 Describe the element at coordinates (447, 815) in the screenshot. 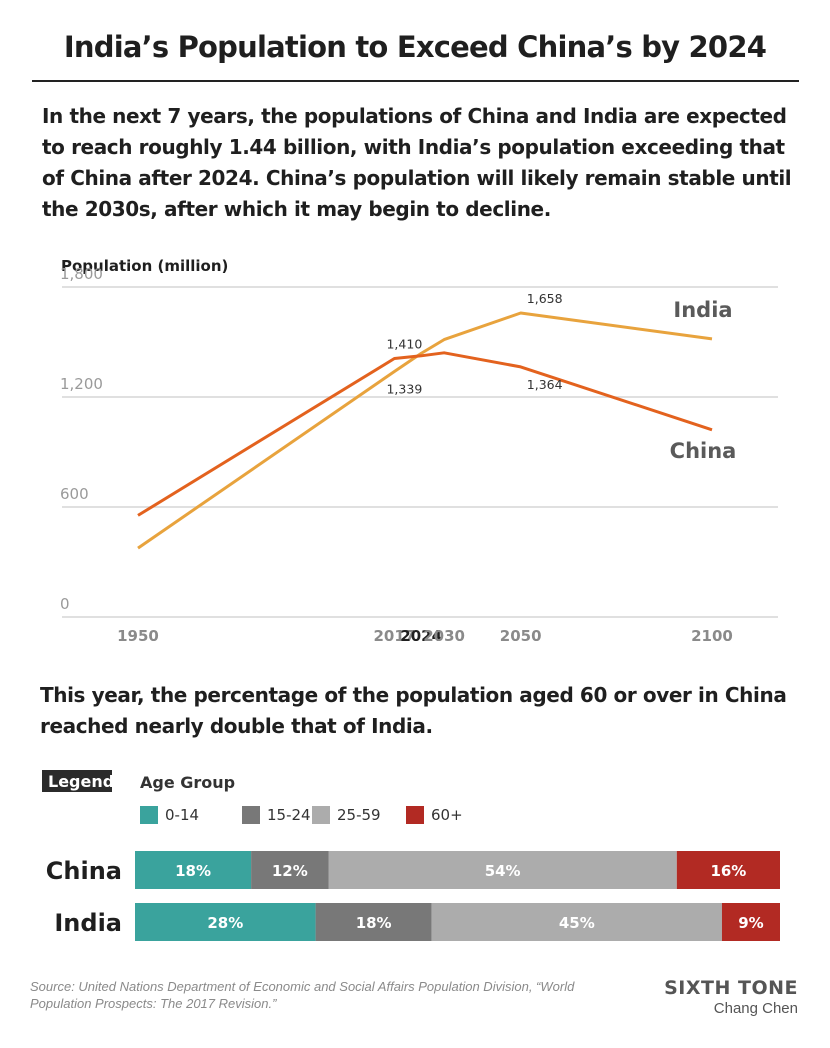

I see `legend-item-60plus: 60+` at that location.